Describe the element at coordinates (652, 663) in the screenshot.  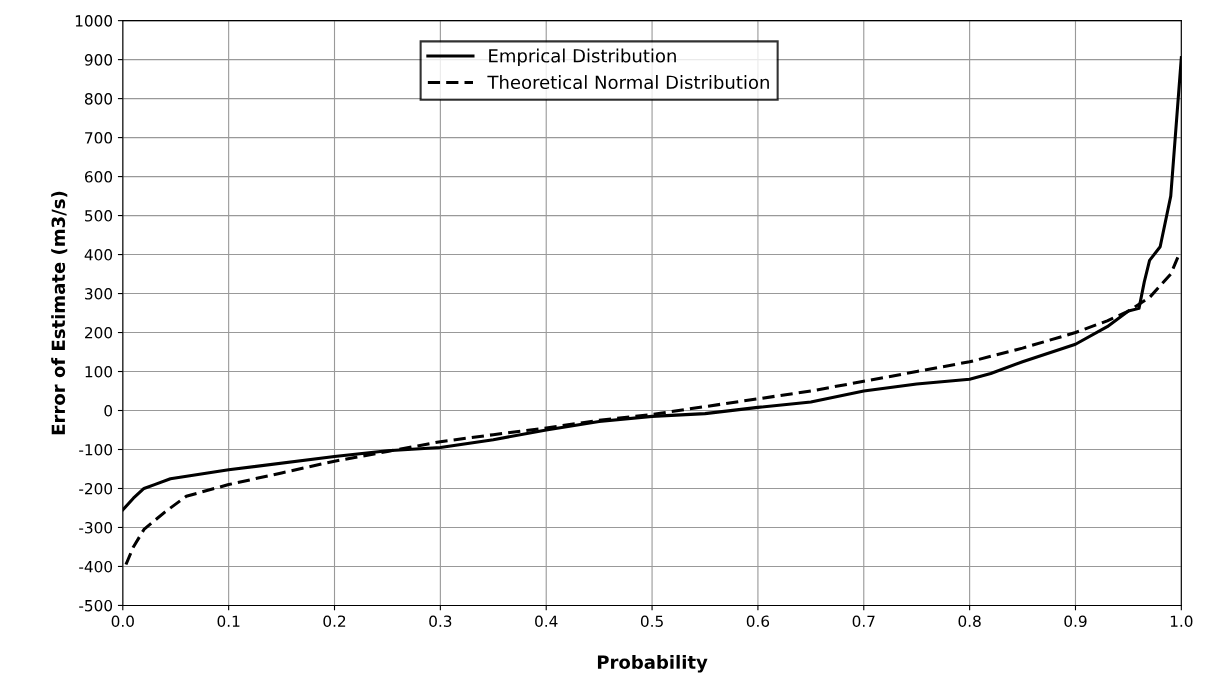
I see `x-axis-title: Probability` at that location.